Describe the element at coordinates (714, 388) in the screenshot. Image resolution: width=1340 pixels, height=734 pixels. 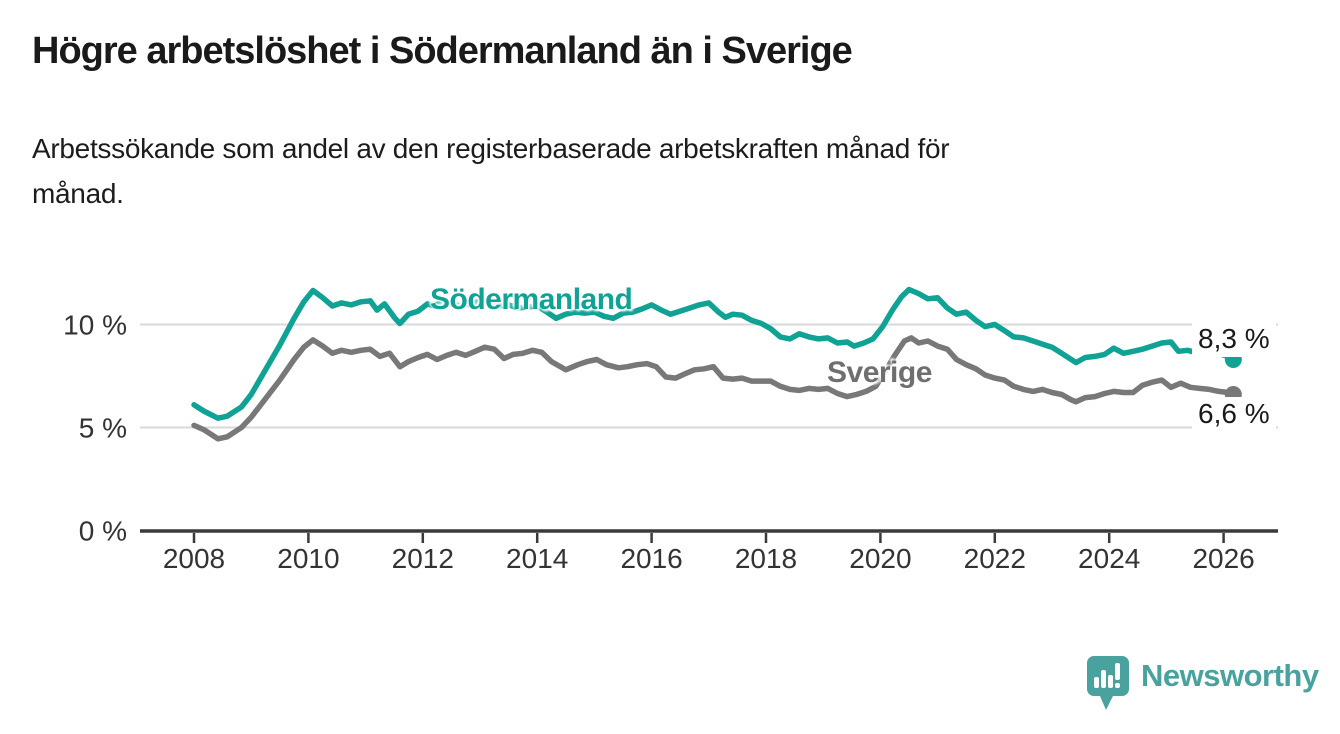
I see `series-line-sverige` at that location.